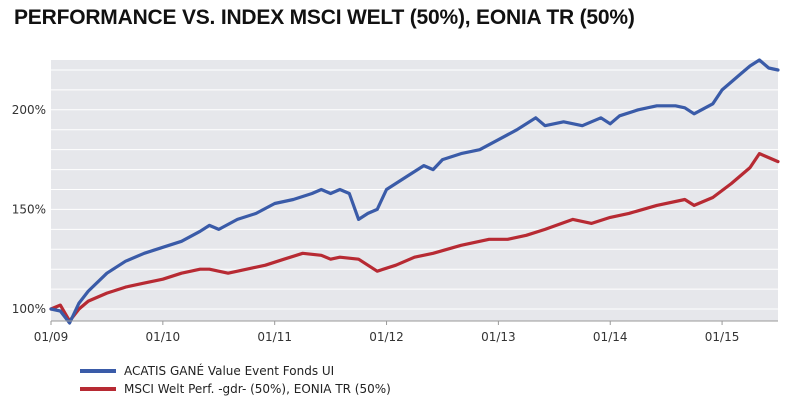 This screenshot has width=800, height=406. Describe the element at coordinates (498, 337) in the screenshot. I see `x-tick-label: 01/13` at that location.